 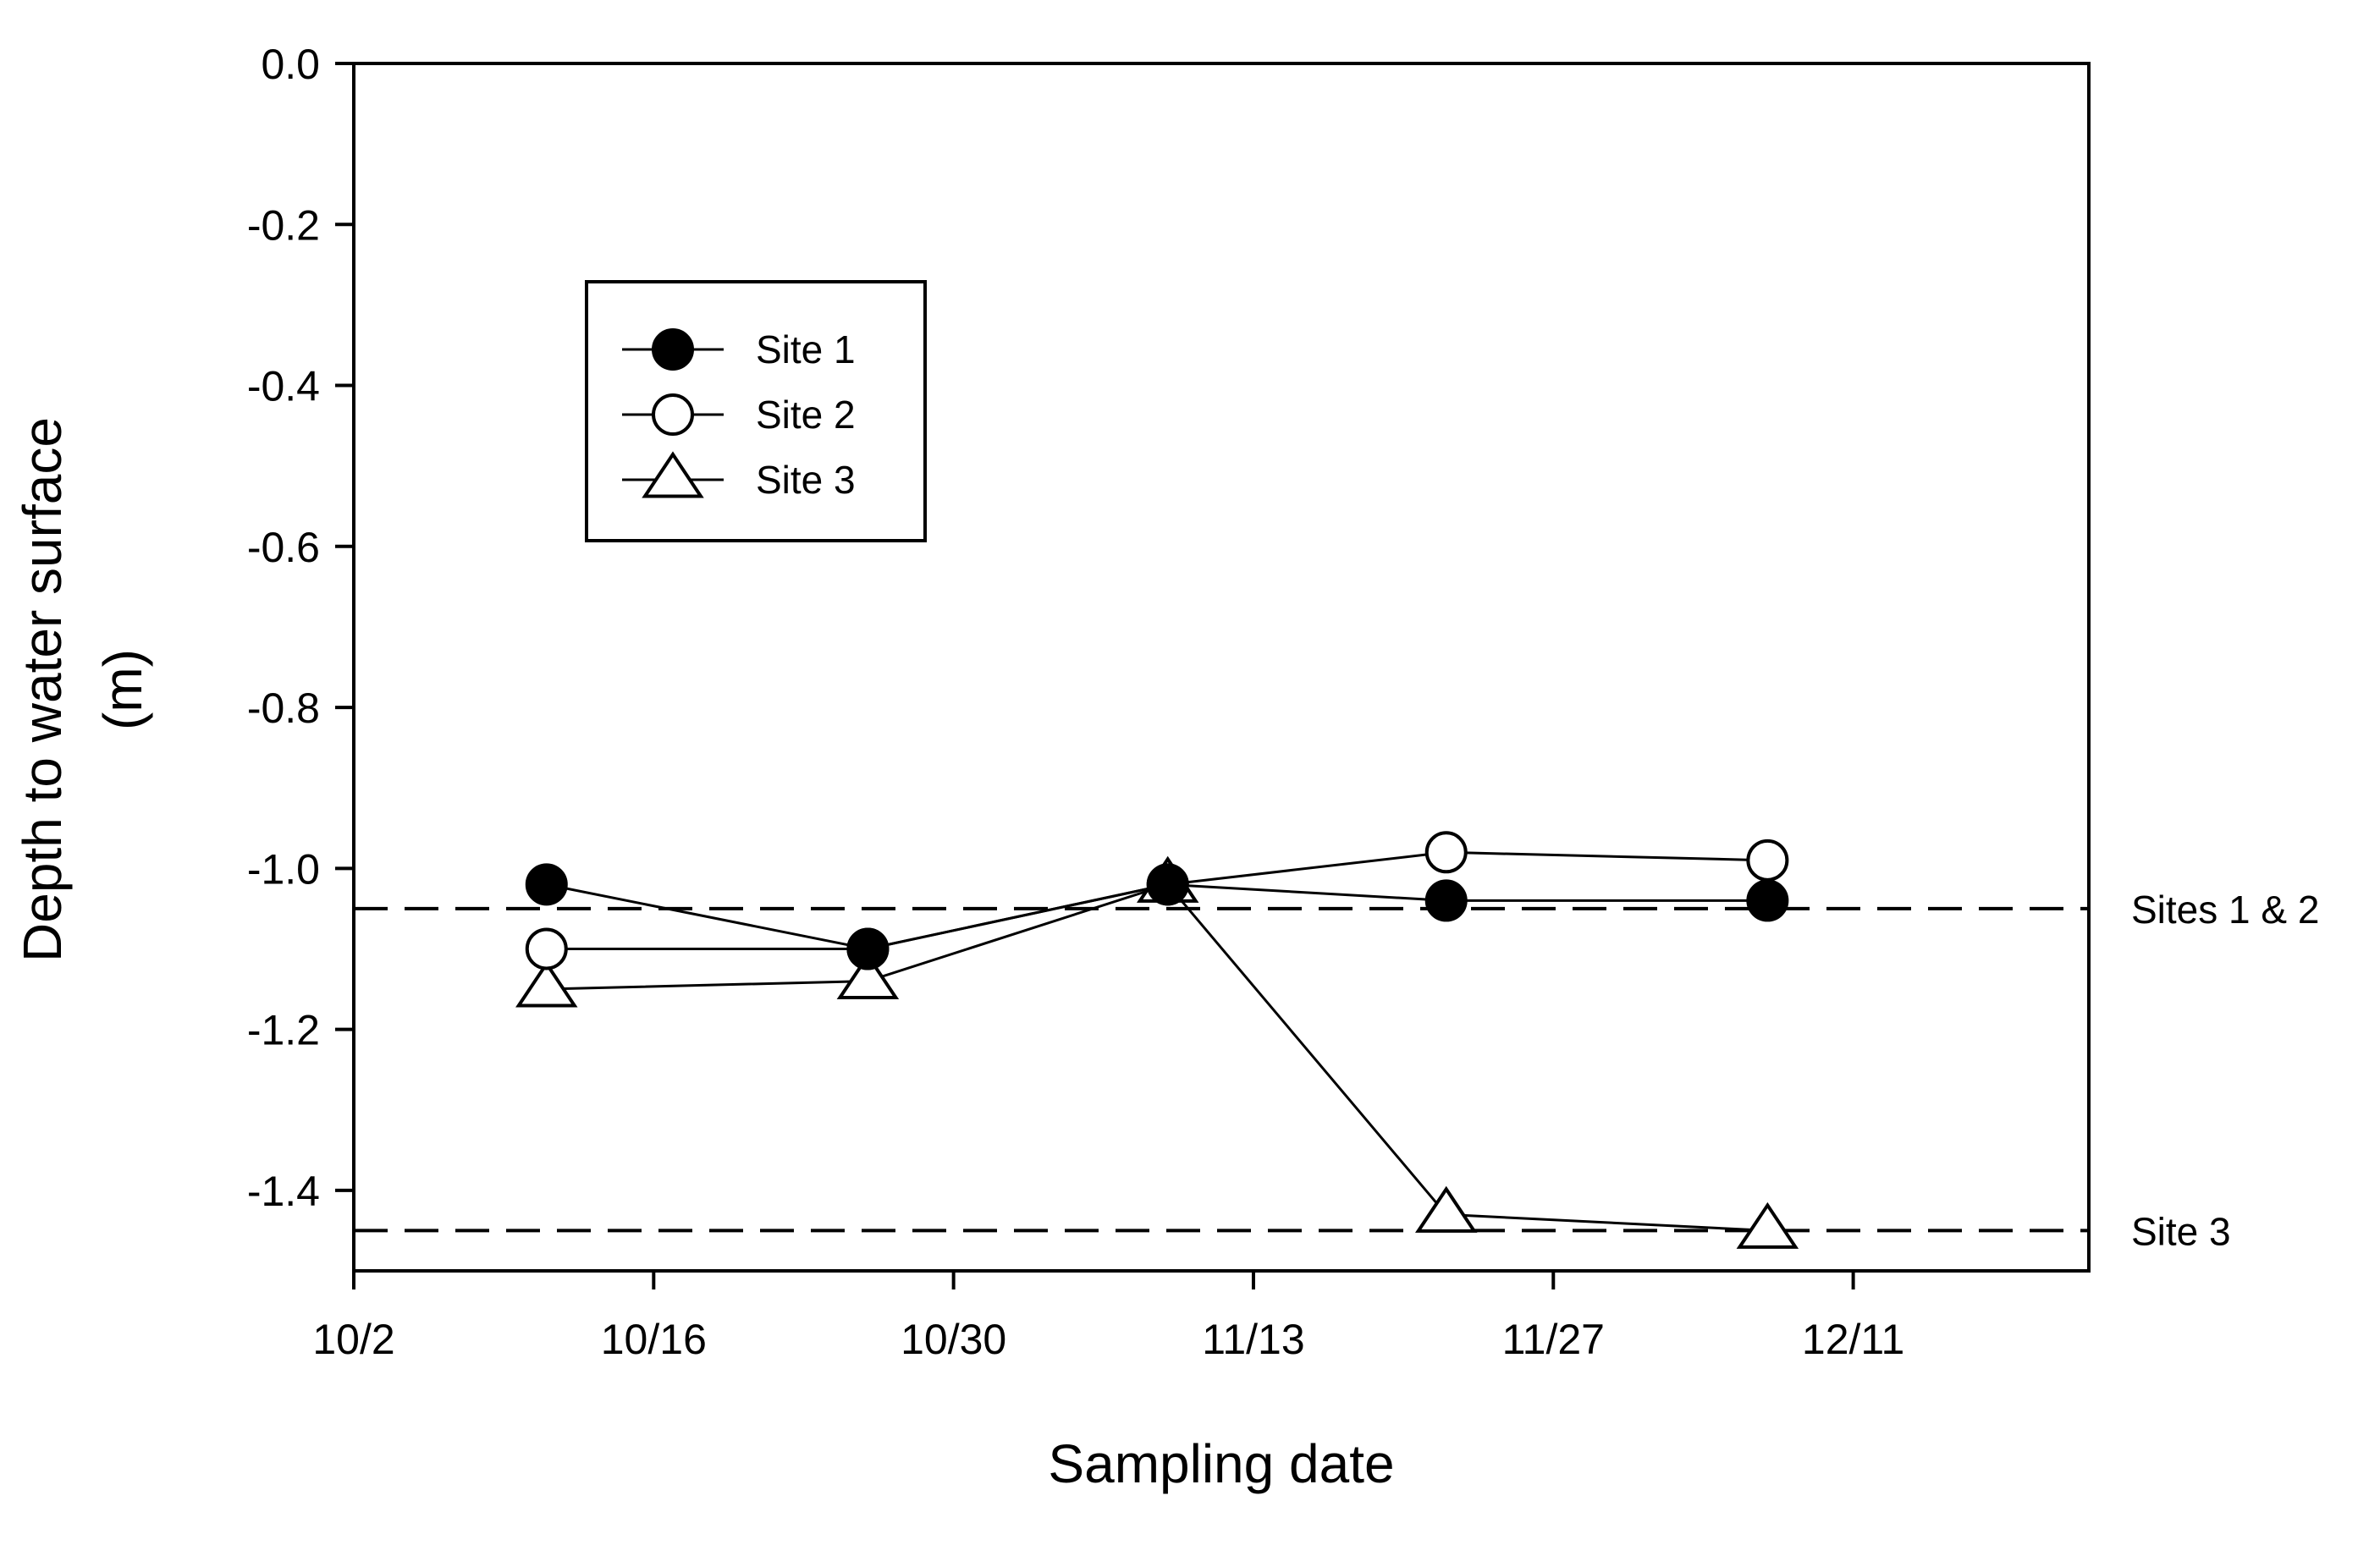 I want to click on series-markers, so click(x=1157, y=1040).